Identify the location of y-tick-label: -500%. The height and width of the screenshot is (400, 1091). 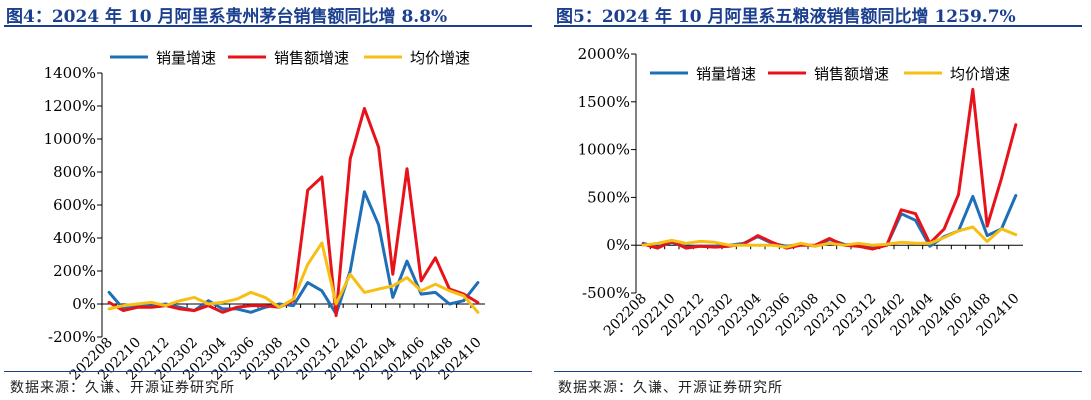
(606, 293).